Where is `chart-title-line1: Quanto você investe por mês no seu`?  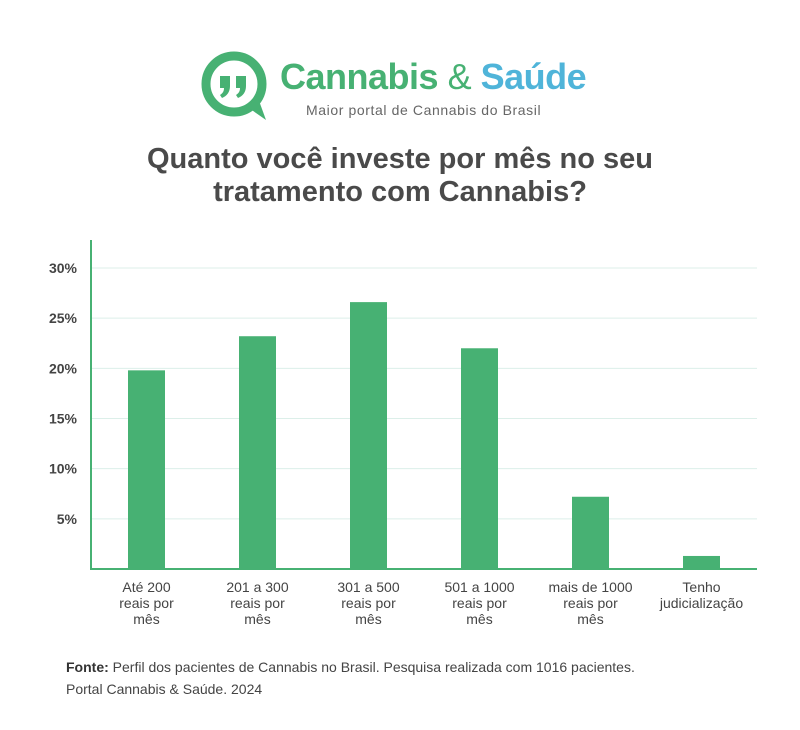 chart-title-line1: Quanto você investe por mês no seu is located at coordinates (400, 159).